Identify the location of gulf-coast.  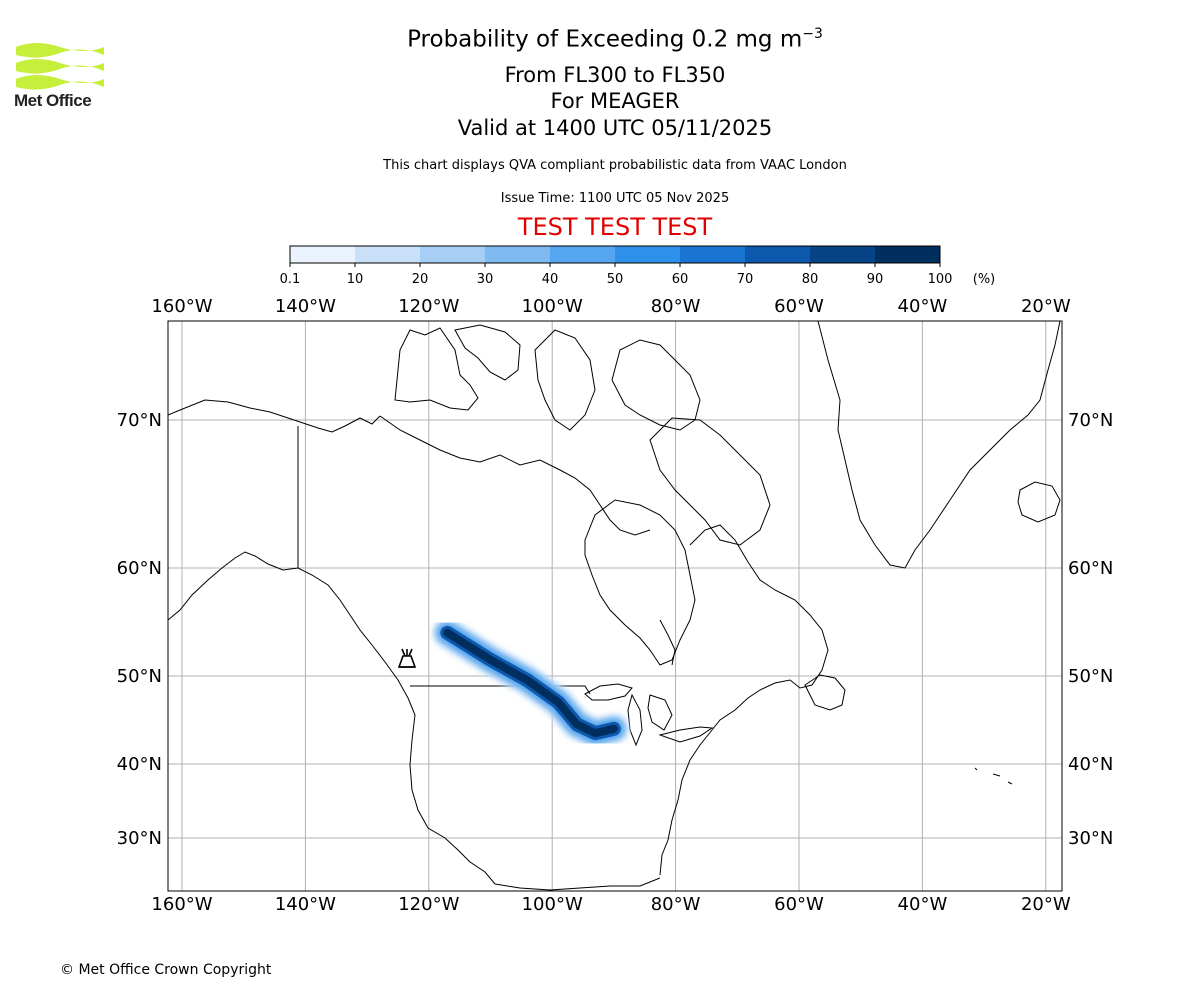
(577, 884).